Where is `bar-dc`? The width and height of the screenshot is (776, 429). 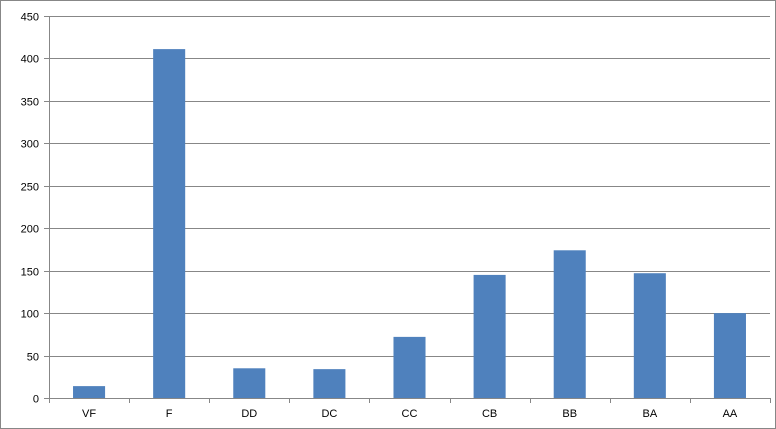
bar-dc is located at coordinates (329, 383).